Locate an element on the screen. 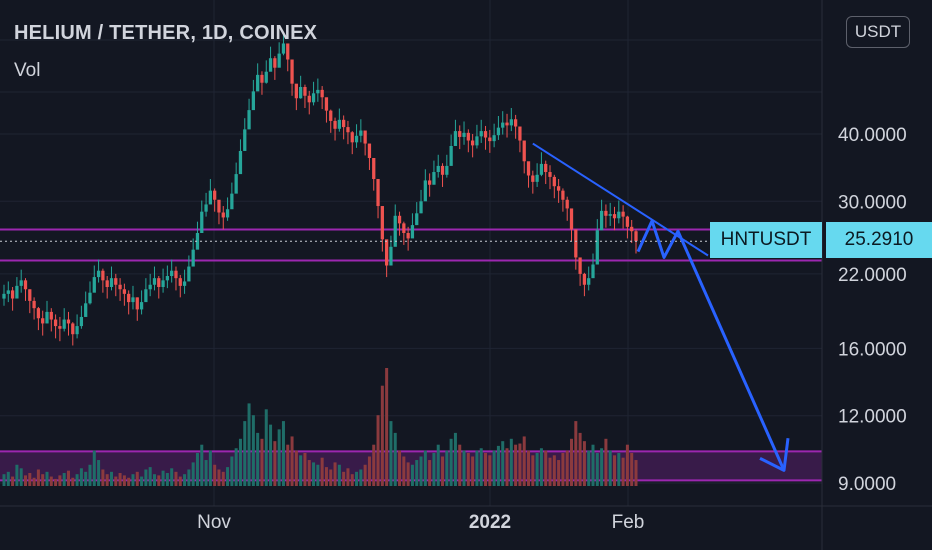 This screenshot has height=550, width=932. currency-button: USDT is located at coordinates (878, 32).